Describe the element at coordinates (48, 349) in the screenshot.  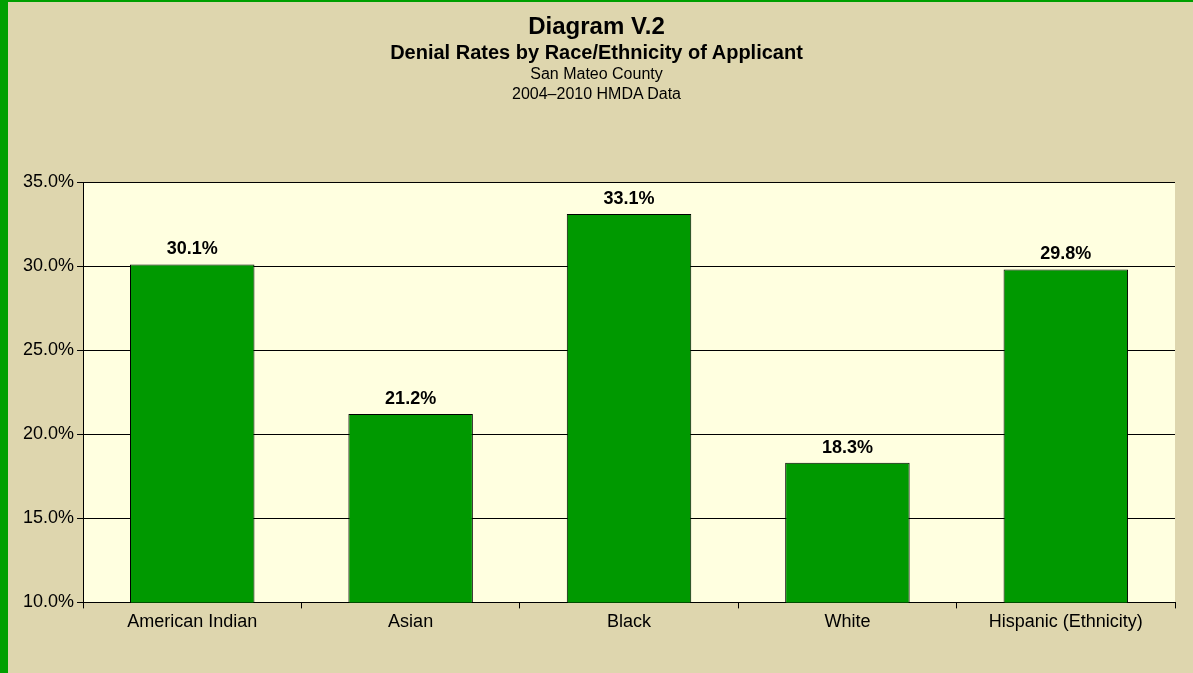
I see `y-tick-label: 25.0%` at that location.